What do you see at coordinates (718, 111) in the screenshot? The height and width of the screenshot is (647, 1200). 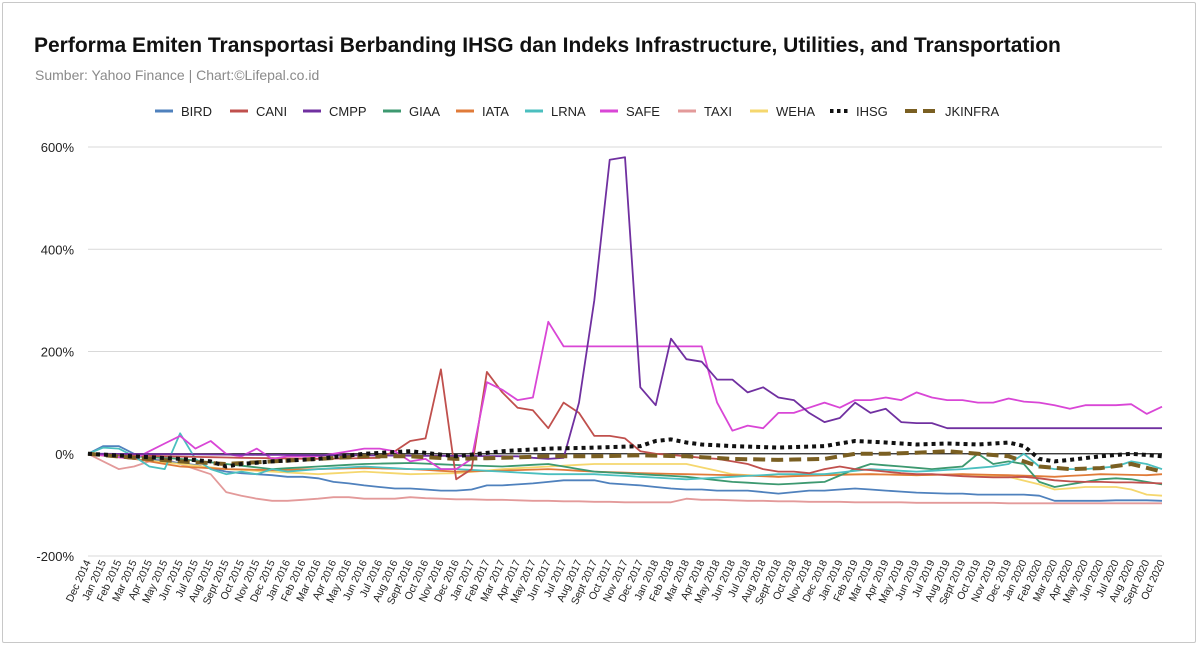 I see `legend-label: TAXI` at bounding box center [718, 111].